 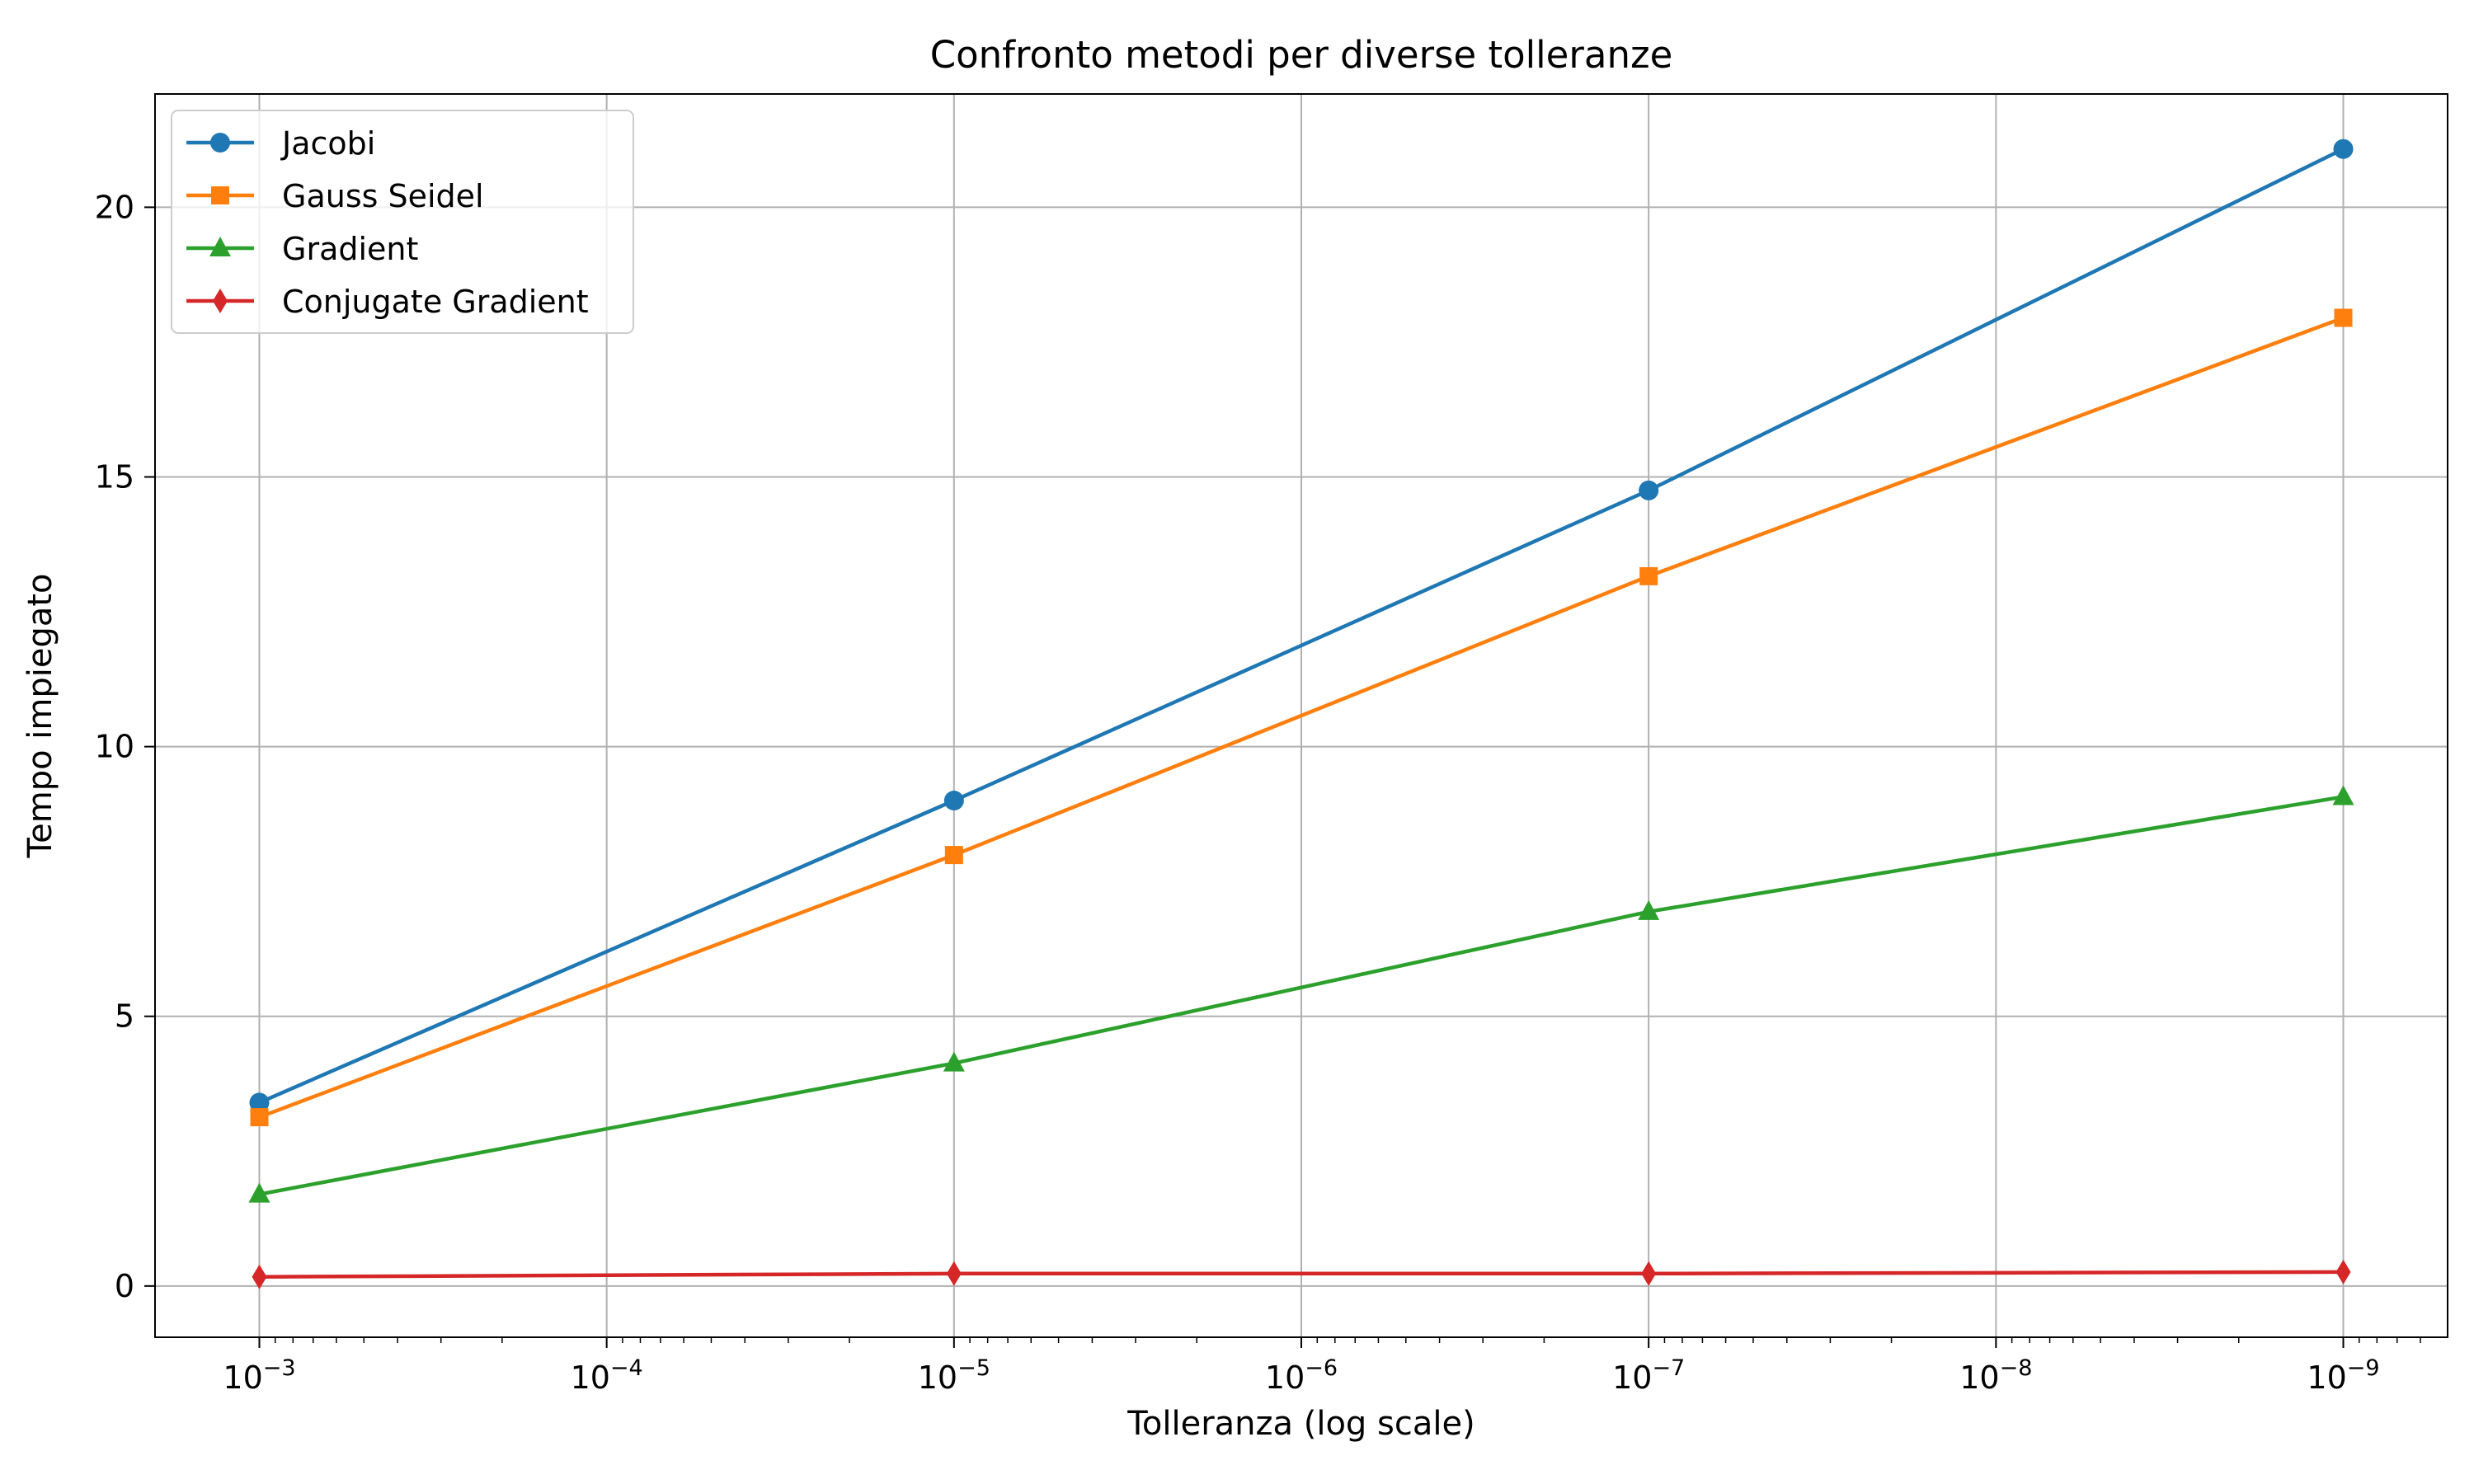 What do you see at coordinates (383, 196) in the screenshot?
I see `legend-label: Gauss Seidel` at bounding box center [383, 196].